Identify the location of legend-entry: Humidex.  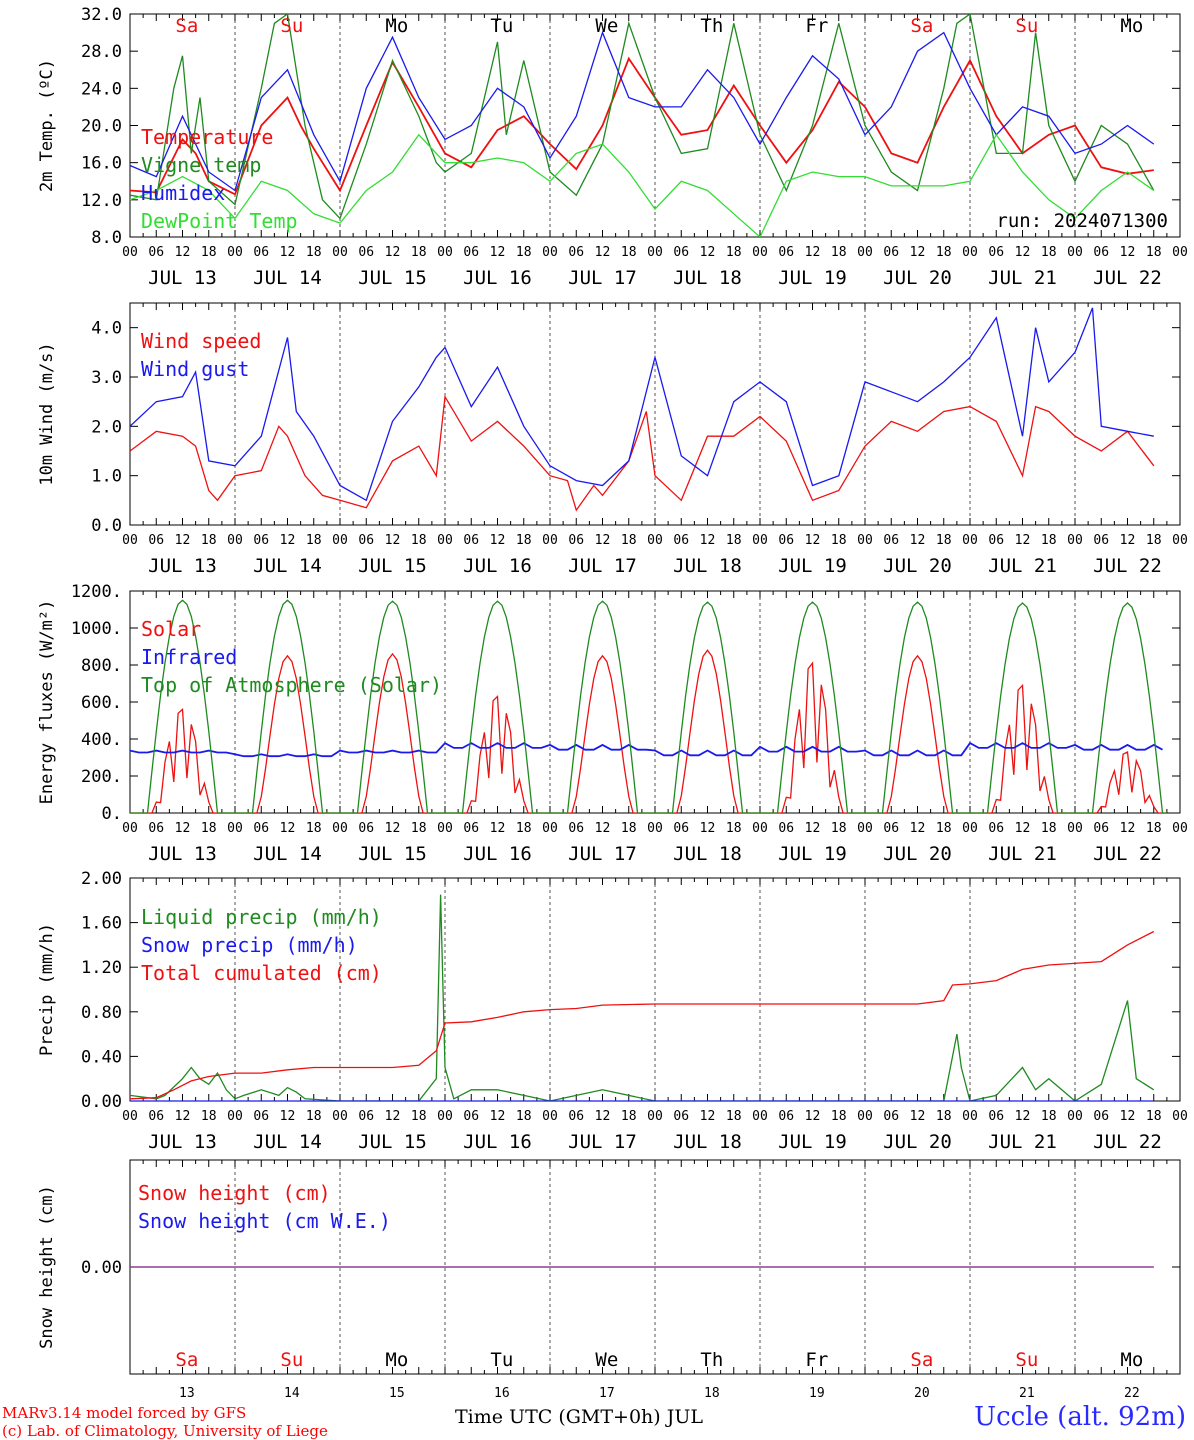
(183, 193).